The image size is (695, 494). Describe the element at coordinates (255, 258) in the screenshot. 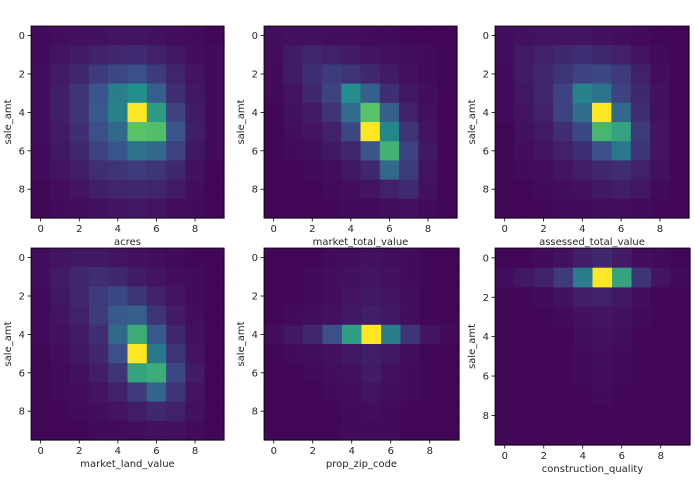

I see `y-tick-label: 0` at that location.